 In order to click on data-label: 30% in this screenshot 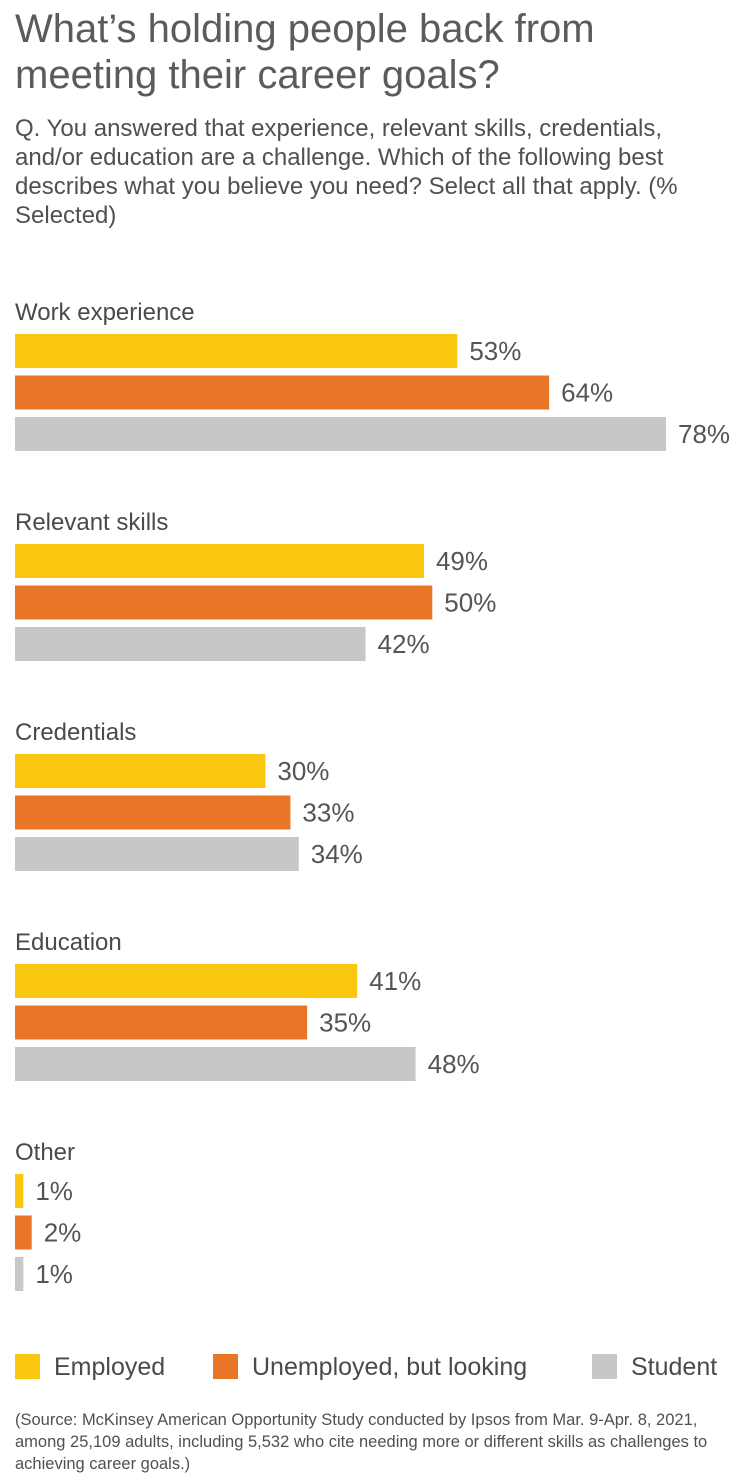, I will do `click(303, 771)`.